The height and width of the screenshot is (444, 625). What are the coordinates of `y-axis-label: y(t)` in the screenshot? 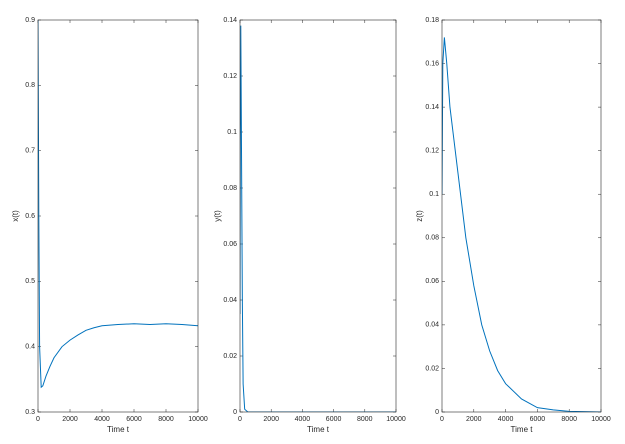 It's located at (217, 216).